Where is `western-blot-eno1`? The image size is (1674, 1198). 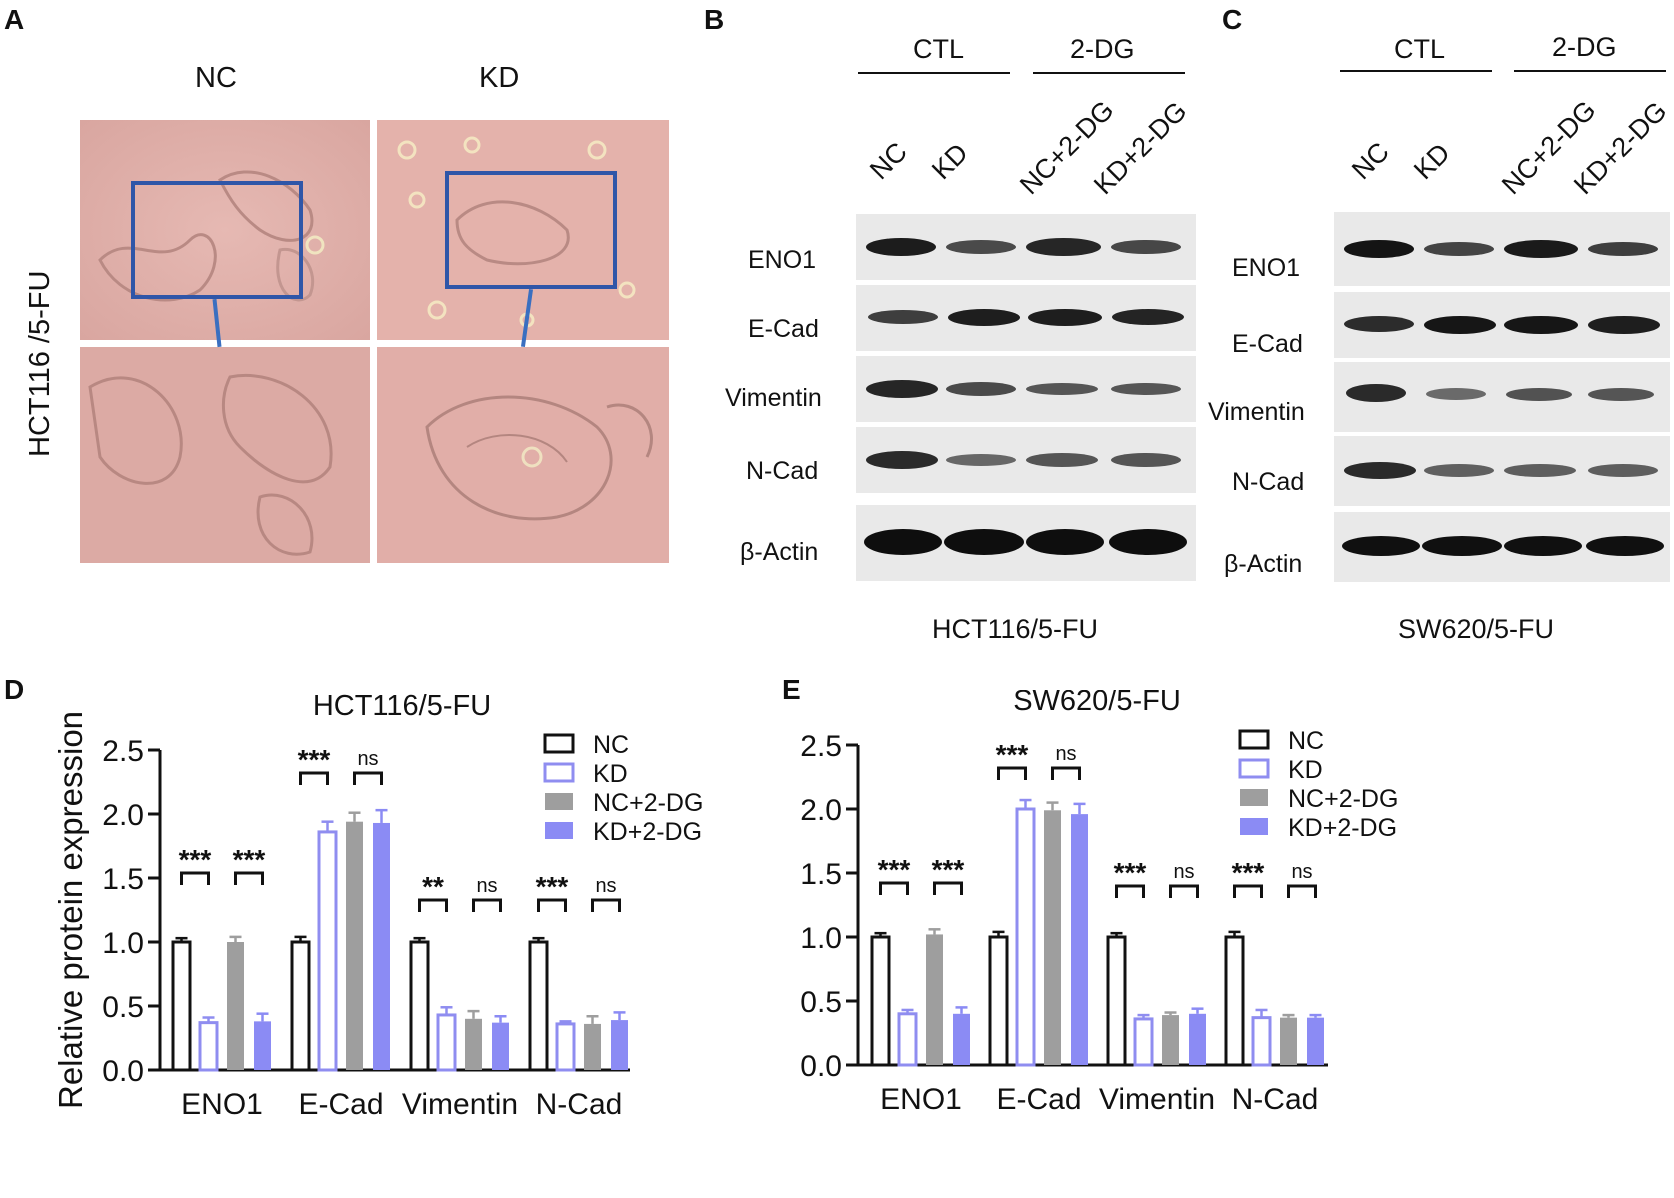
western-blot-eno1 is located at coordinates (1502, 249).